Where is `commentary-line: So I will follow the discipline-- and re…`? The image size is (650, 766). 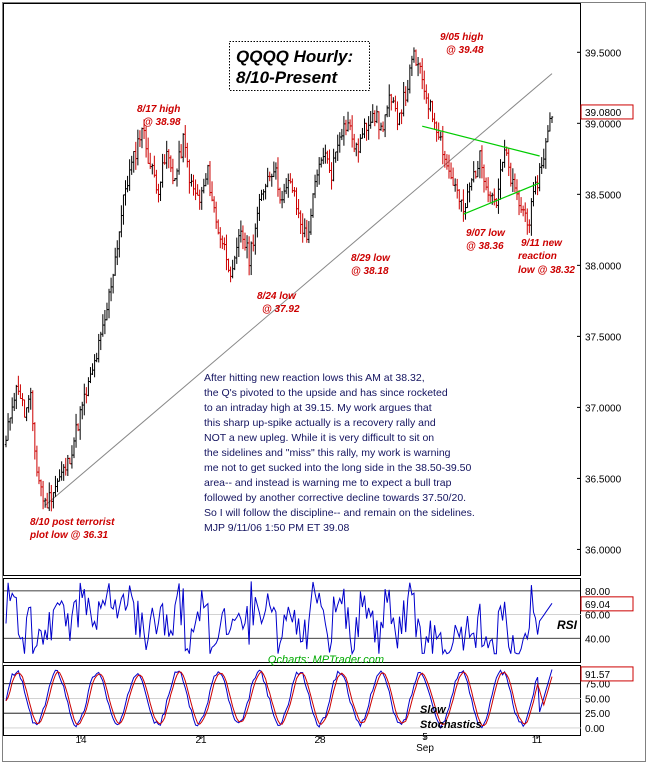 commentary-line: So I will follow the discipline-- and re… is located at coordinates (339, 513).